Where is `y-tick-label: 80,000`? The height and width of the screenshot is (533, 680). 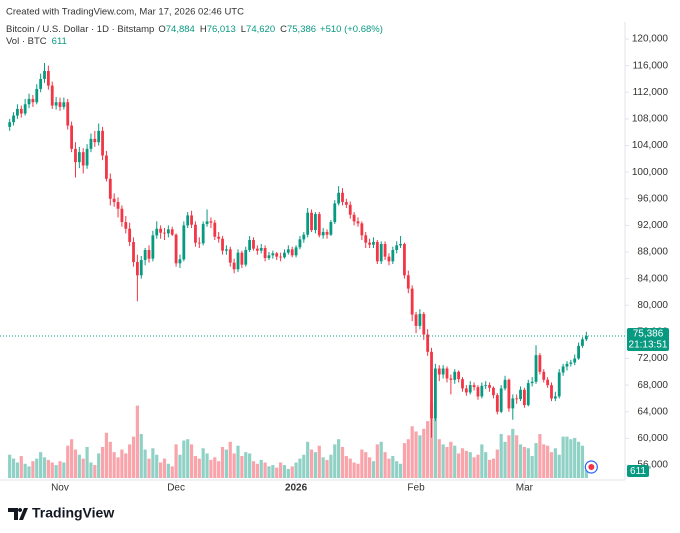 y-tick-label: 80,000 is located at coordinates (652, 305).